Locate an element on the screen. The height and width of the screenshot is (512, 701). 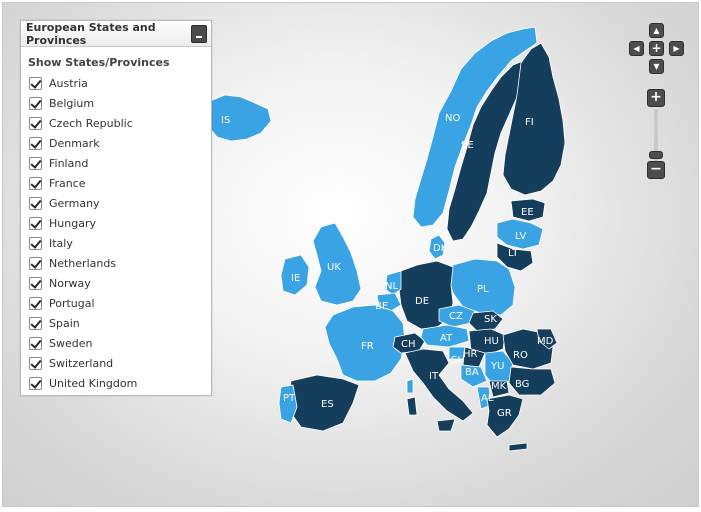
region-finland is located at coordinates (534, 119).